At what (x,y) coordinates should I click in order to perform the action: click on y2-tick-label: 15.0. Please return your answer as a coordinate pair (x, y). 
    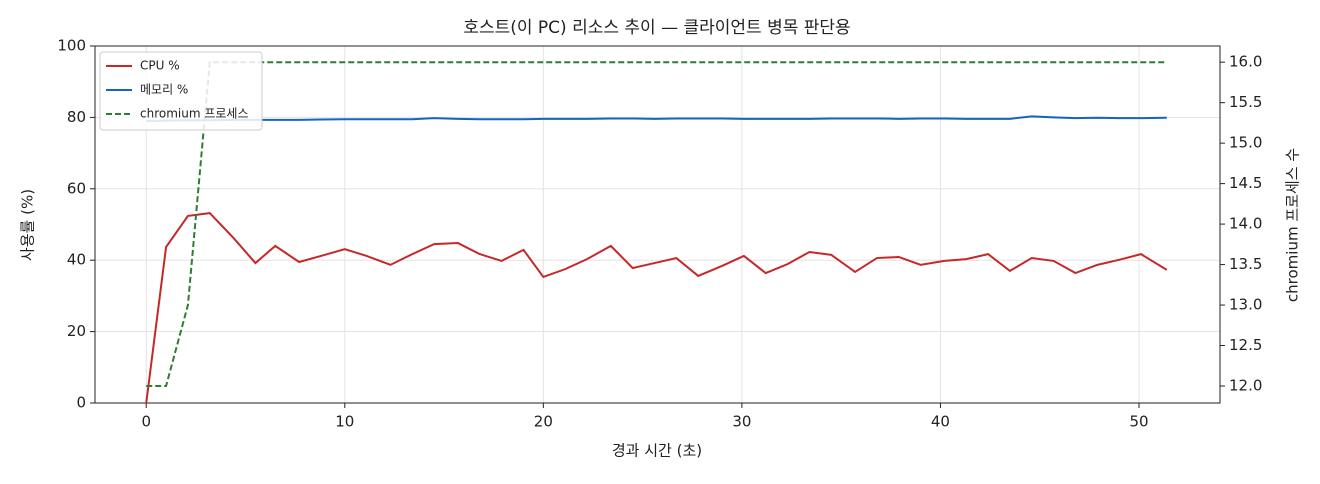
    Looking at the image, I should click on (1245, 143).